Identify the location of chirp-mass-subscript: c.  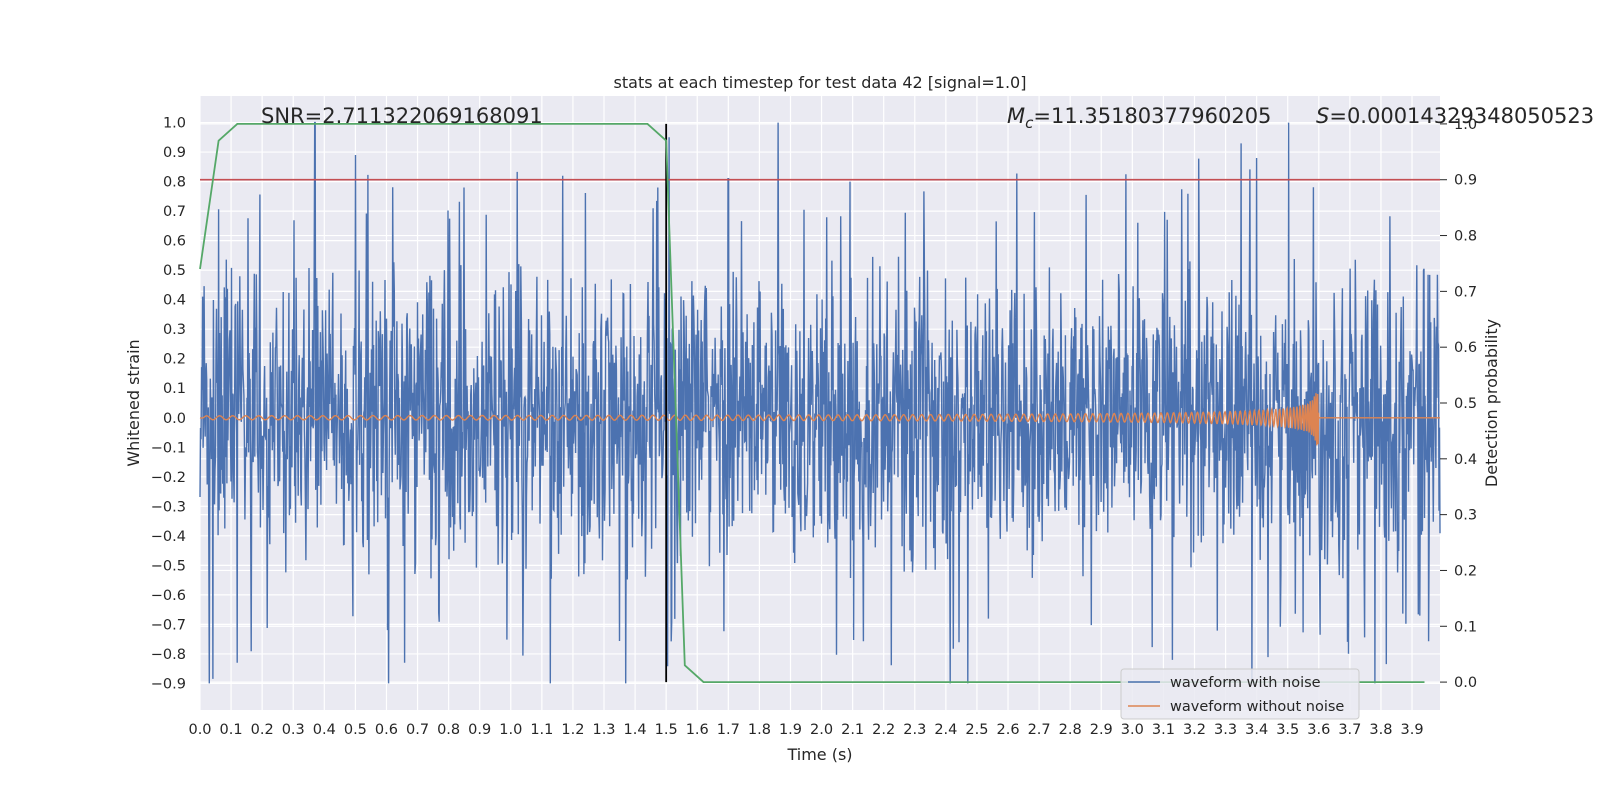
(1029, 123).